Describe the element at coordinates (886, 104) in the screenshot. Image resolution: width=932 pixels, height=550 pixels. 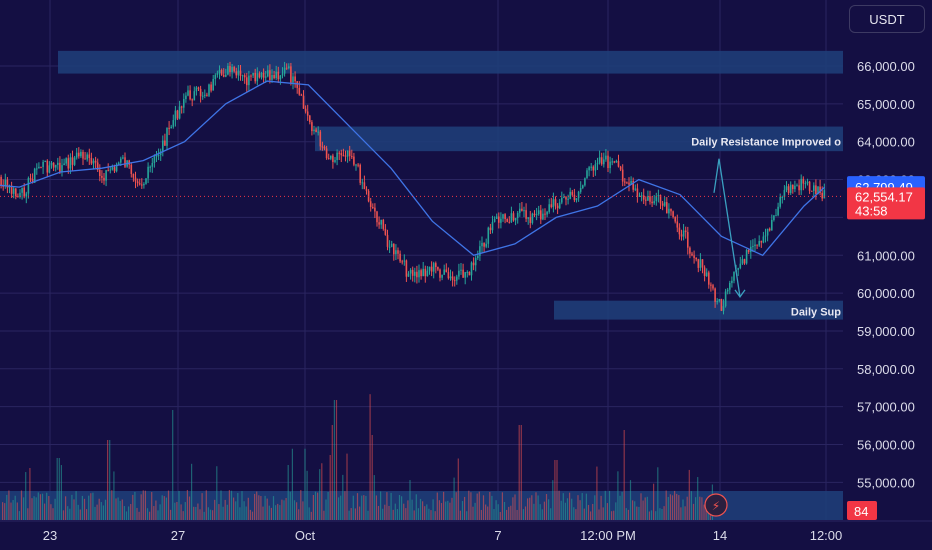
I see `y-tick-label: 65,000.00` at that location.